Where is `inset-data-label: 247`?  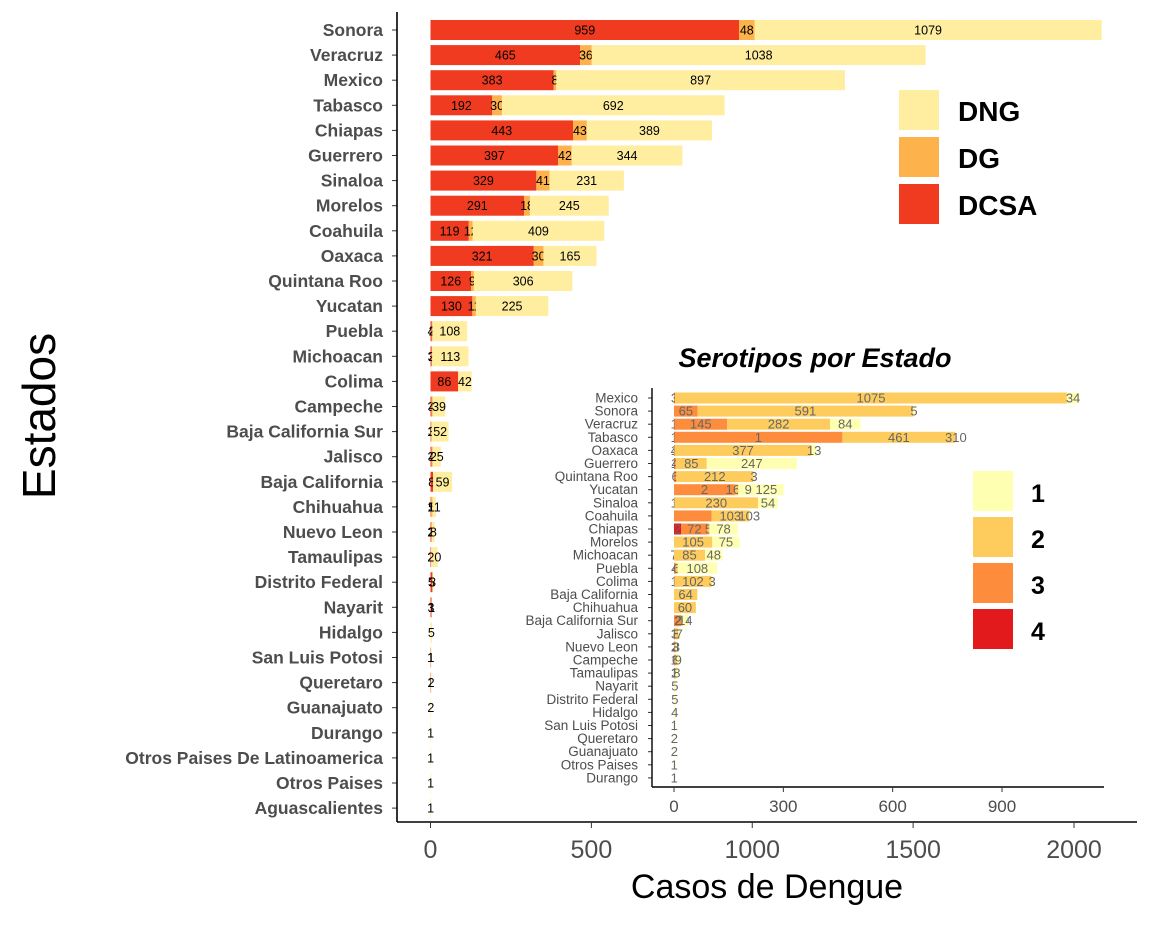 inset-data-label: 247 is located at coordinates (752, 463).